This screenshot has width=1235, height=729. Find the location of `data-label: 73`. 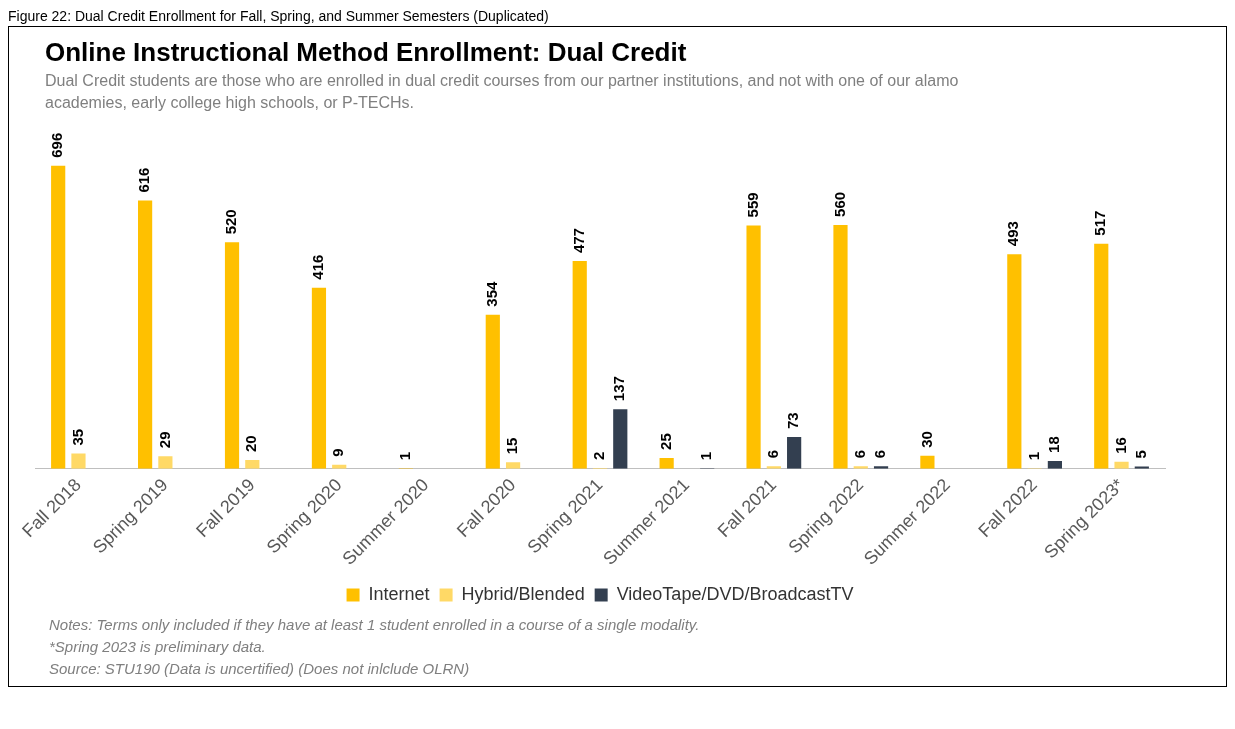

data-label: 73 is located at coordinates (793, 420).